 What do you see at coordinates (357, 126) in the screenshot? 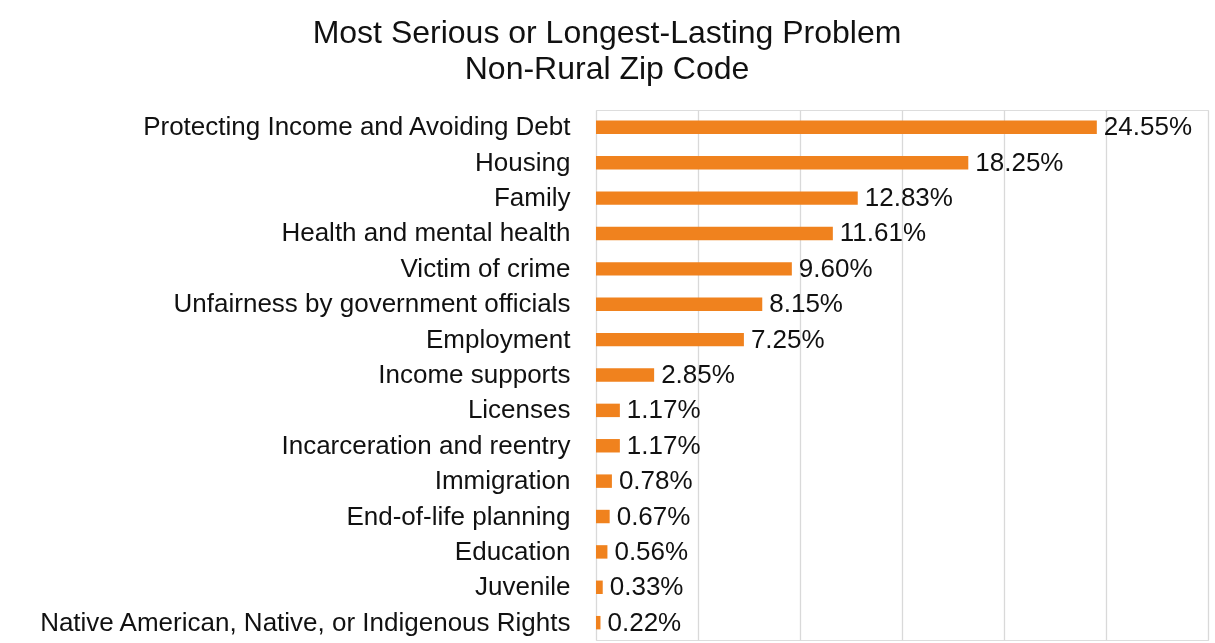
I see `y-tick-label: Protecting Income and Avoiding Debt` at bounding box center [357, 126].